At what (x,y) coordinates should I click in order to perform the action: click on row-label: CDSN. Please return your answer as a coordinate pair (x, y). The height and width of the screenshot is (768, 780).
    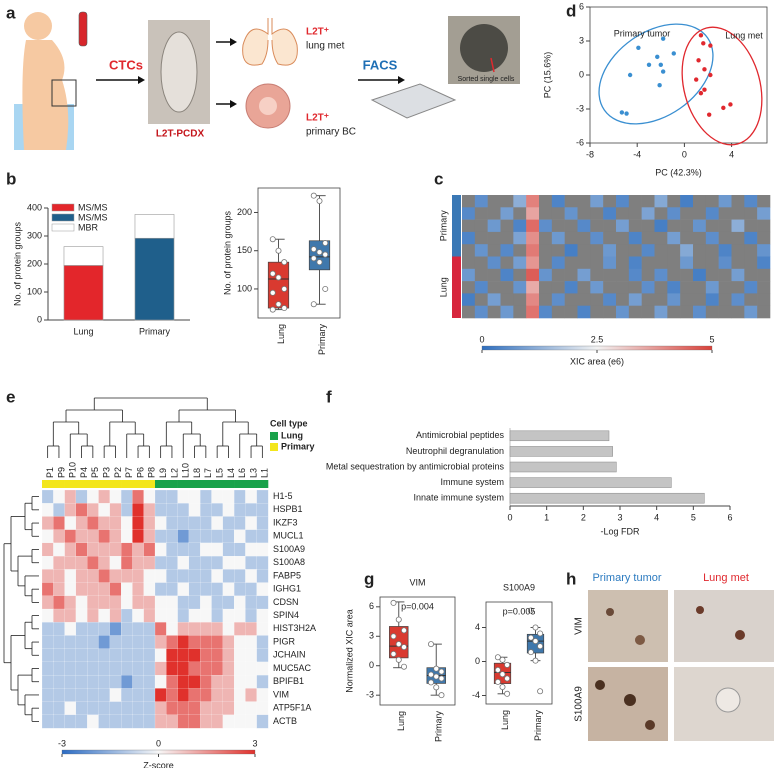
    Looking at the image, I should click on (286, 602).